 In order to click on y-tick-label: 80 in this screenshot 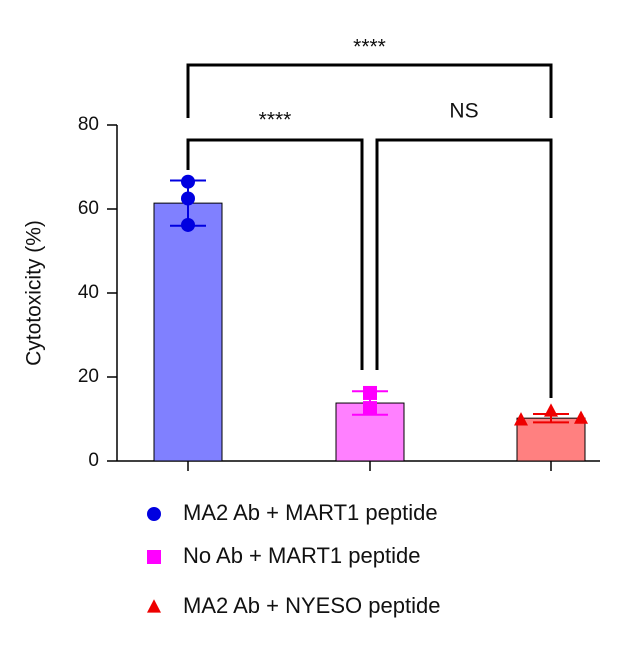, I will do `click(88, 124)`.